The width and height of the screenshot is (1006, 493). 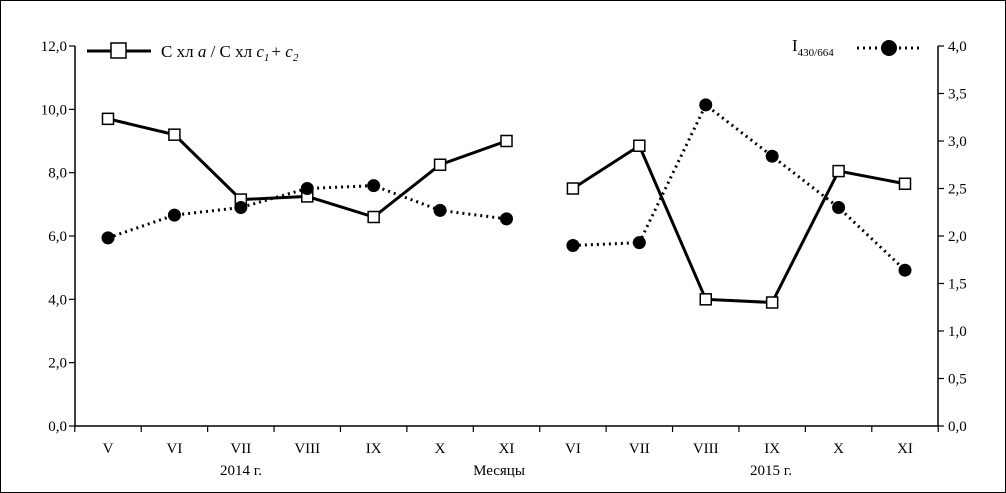 I want to click on left-tick-label: 4,0, so click(x=57, y=300).